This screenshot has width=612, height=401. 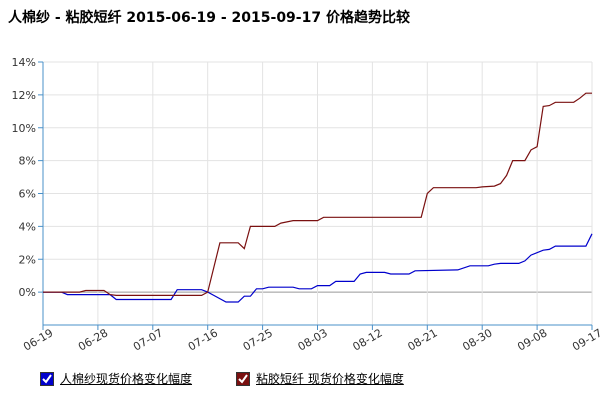 What do you see at coordinates (477, 339) in the screenshot?
I see `x-tick-label: 08-30` at bounding box center [477, 339].